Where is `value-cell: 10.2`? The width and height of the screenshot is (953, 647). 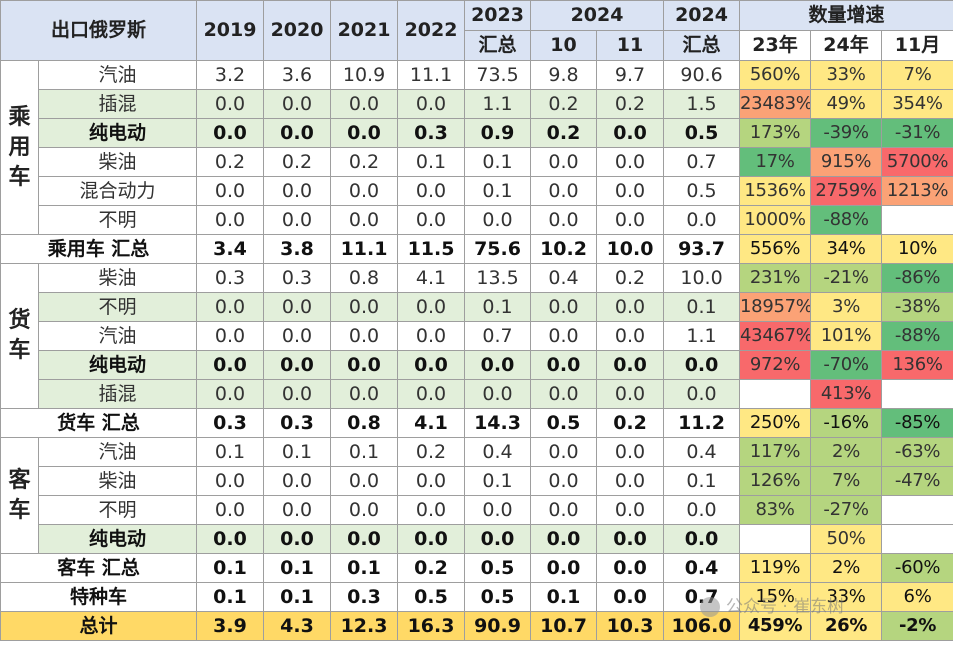
value-cell: 10.2 is located at coordinates (564, 249).